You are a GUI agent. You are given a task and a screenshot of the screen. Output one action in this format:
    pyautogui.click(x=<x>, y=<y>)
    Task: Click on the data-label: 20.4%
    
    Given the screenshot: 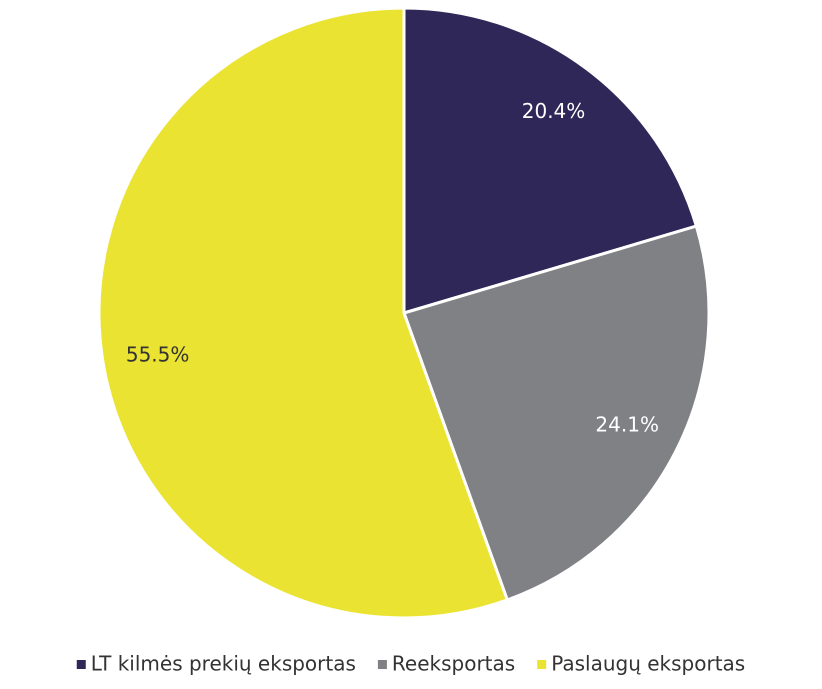 What is the action you would take?
    pyautogui.click(x=554, y=111)
    